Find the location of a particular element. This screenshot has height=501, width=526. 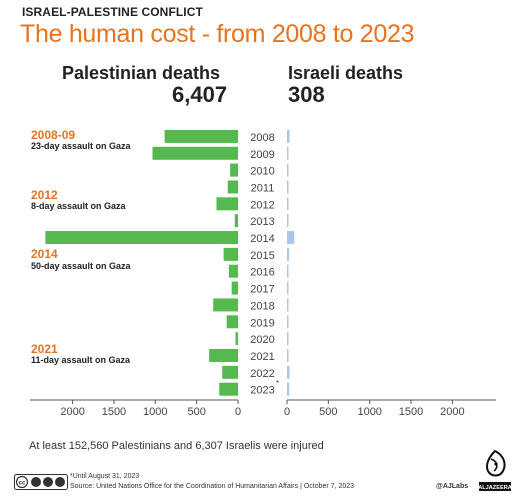

bar-israeli-2010 is located at coordinates (288, 170).